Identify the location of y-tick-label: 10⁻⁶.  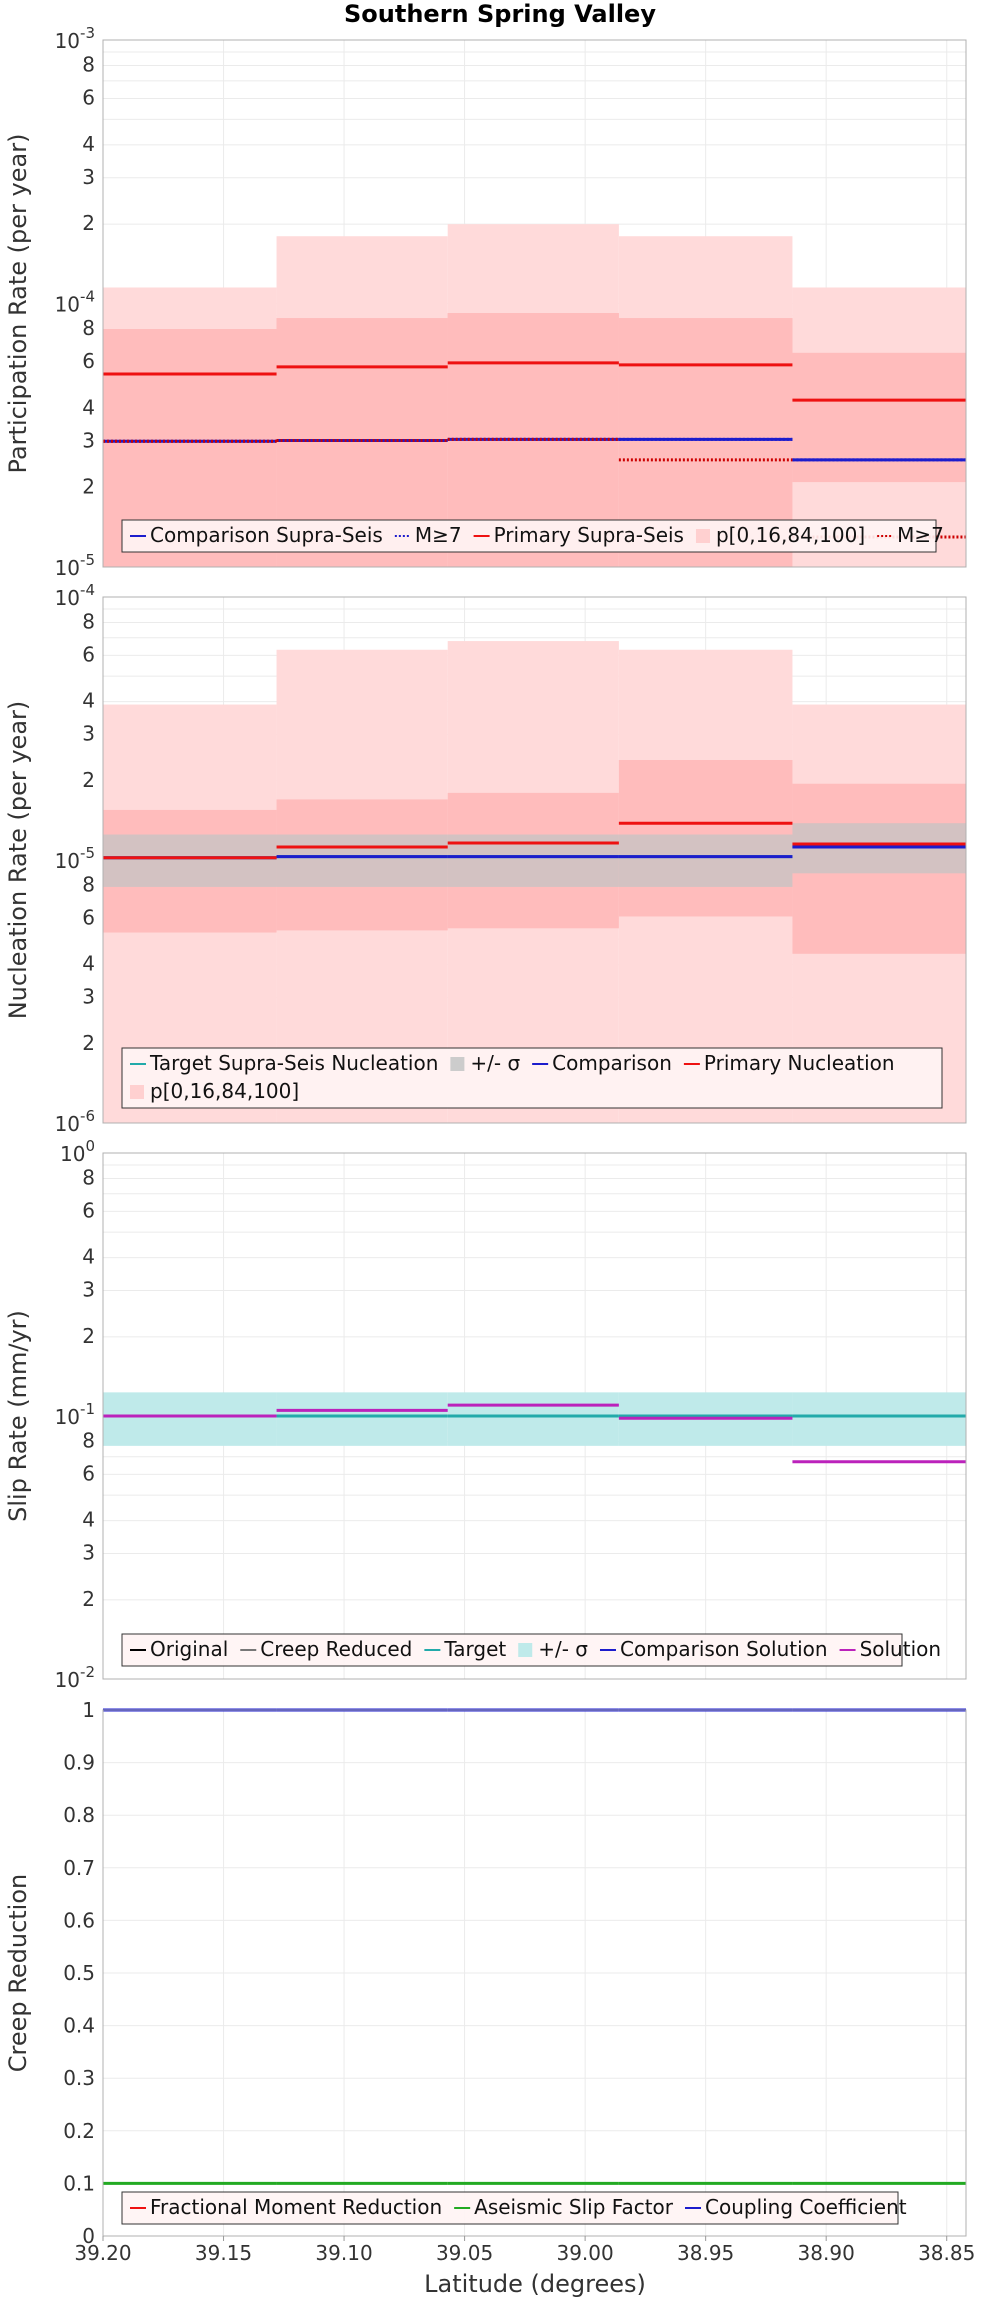
(75, 1121).